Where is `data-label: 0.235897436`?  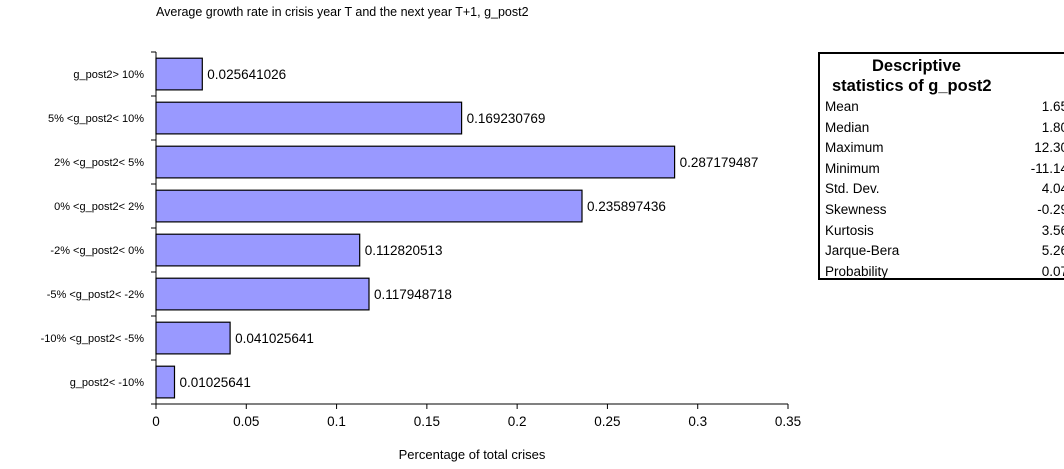
data-label: 0.235897436 is located at coordinates (626, 206).